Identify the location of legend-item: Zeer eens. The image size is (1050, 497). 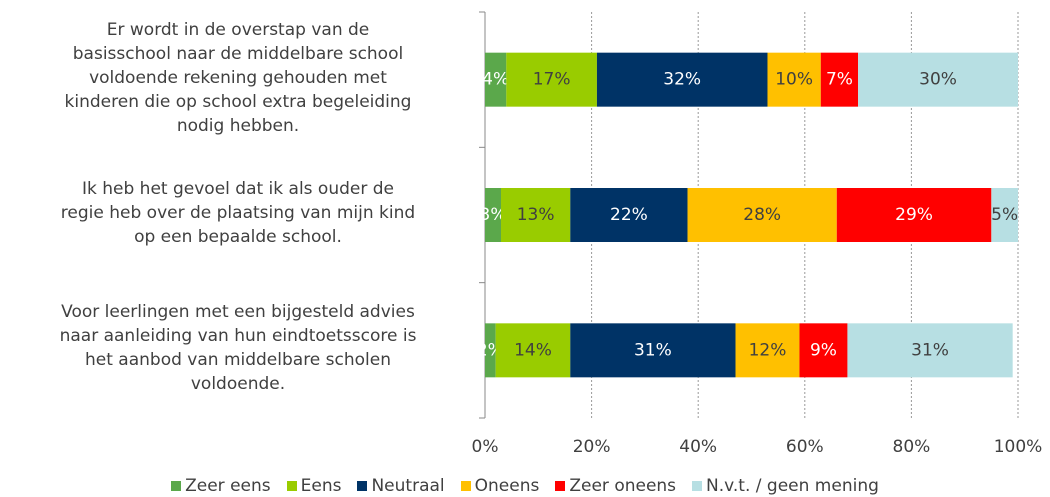
(221, 486).